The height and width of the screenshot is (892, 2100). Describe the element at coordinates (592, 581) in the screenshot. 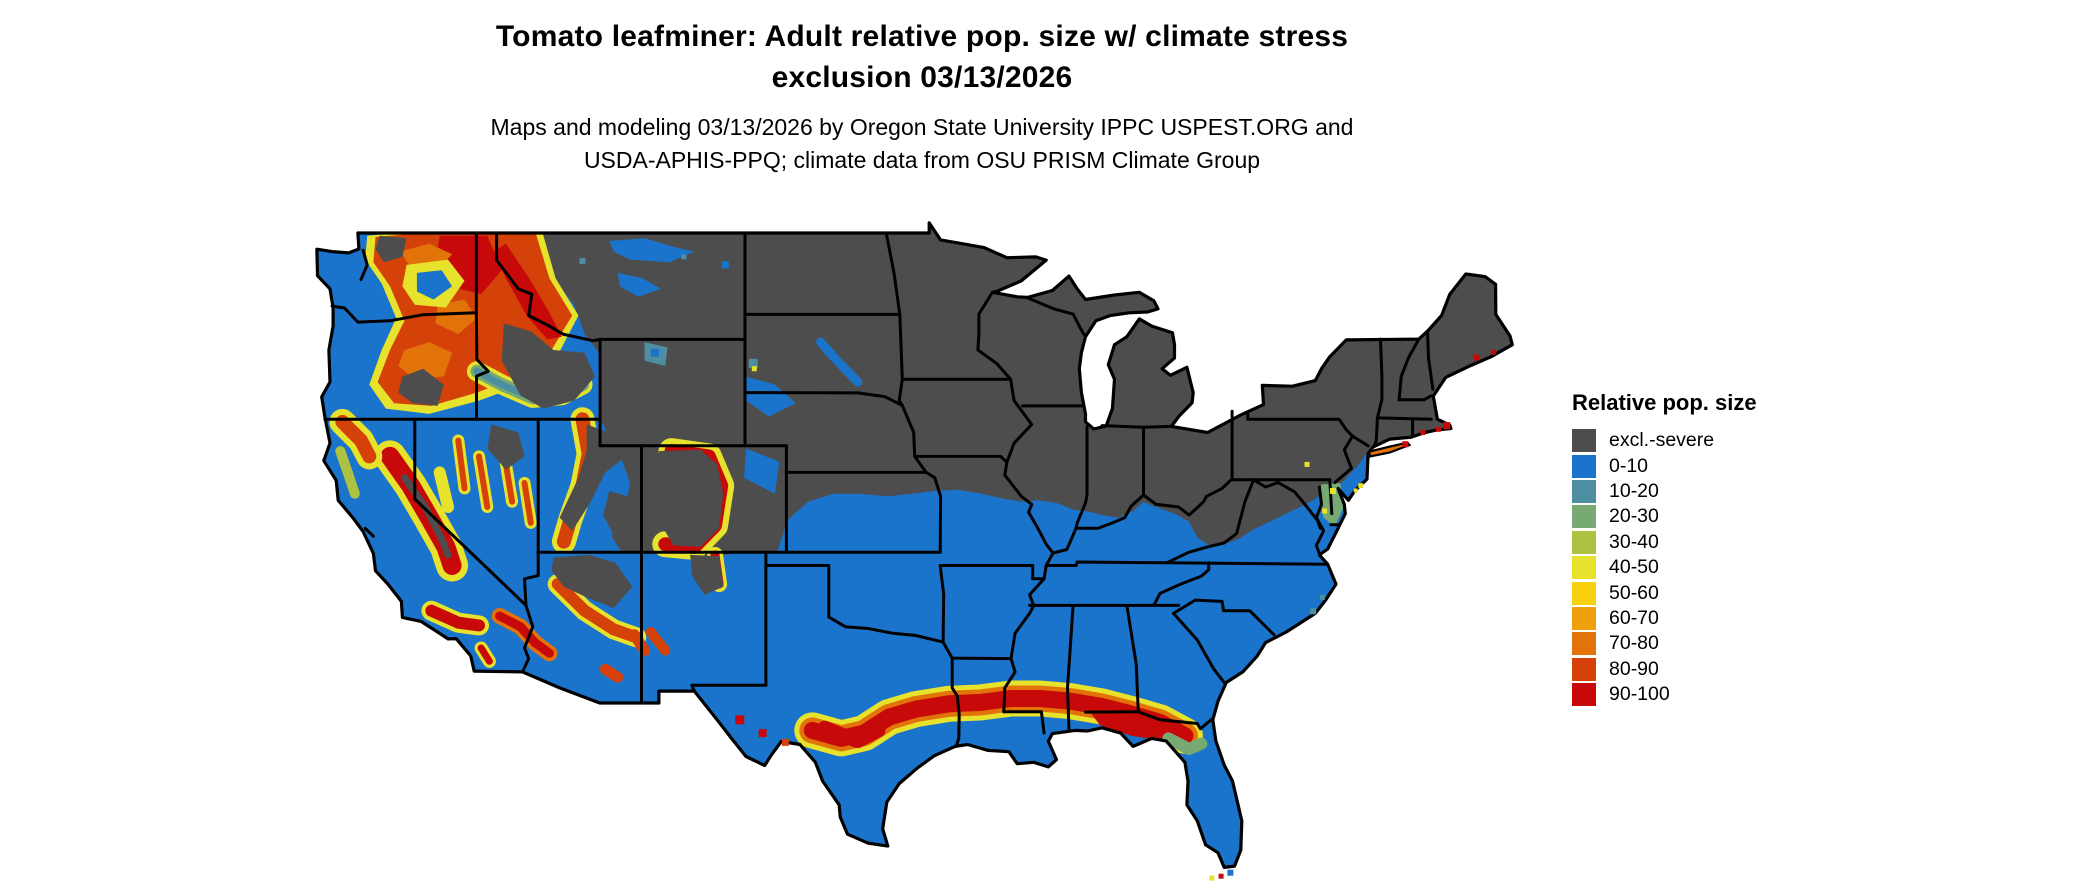

I see `map-region-north-az-gray` at that location.